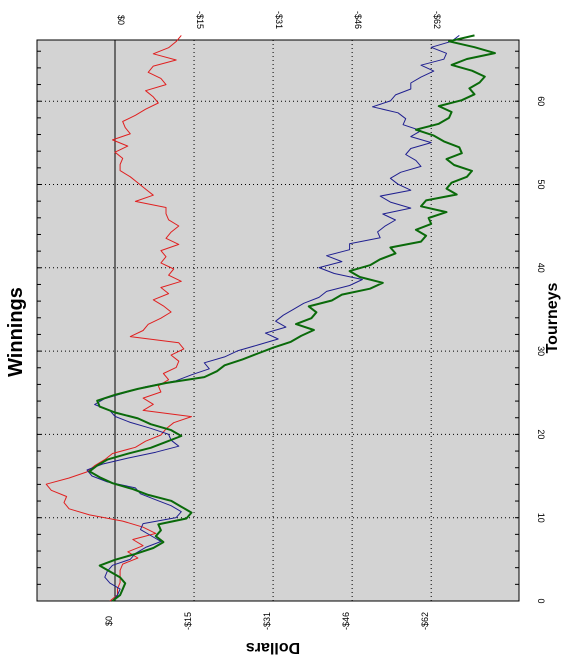  What do you see at coordinates (541, 434) in the screenshot?
I see `x-tick-label: 20` at bounding box center [541, 434].